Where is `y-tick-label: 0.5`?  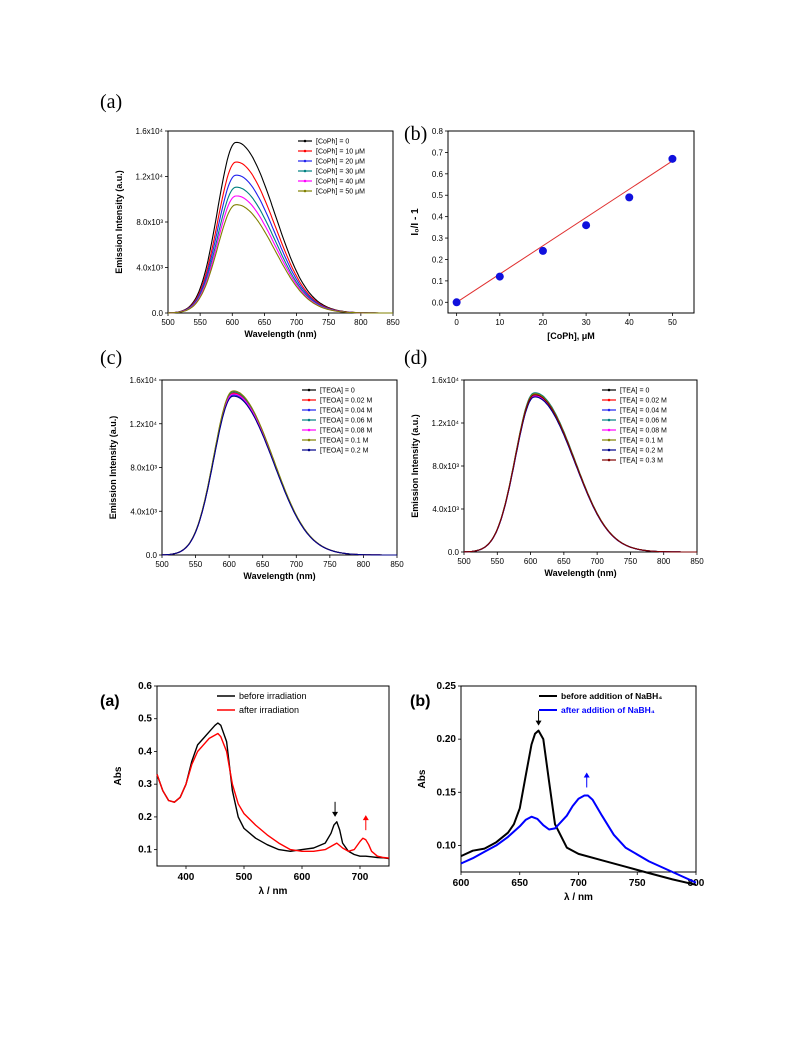
y-tick-label: 0.5 is located at coordinates (145, 719).